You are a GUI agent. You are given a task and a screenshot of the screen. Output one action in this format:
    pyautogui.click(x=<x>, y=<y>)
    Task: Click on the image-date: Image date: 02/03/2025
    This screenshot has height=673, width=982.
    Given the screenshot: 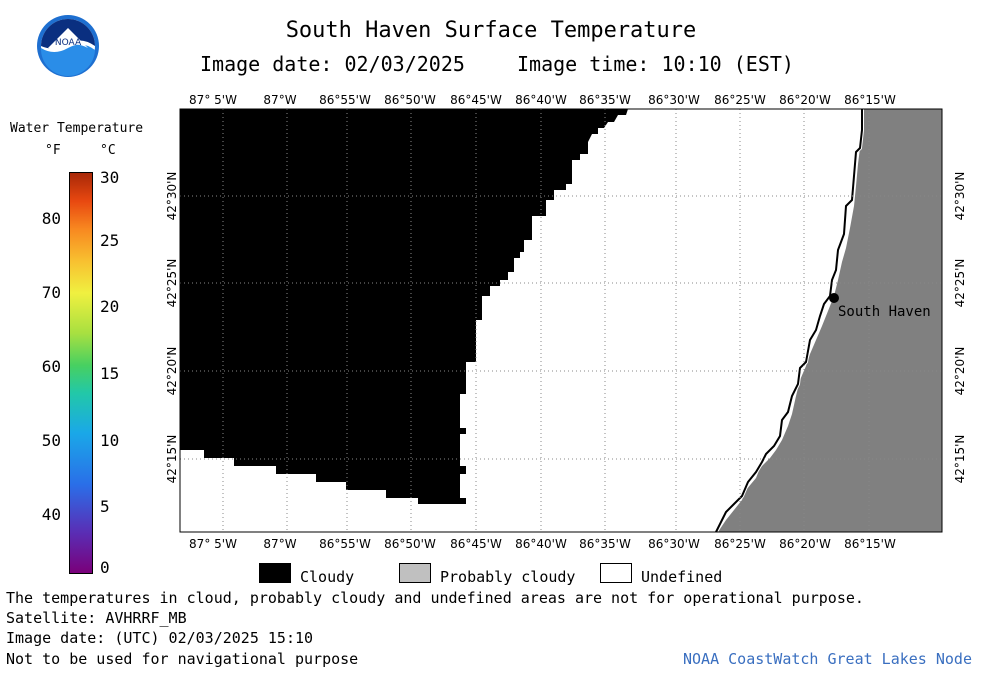 What is the action you would take?
    pyautogui.click(x=332, y=64)
    